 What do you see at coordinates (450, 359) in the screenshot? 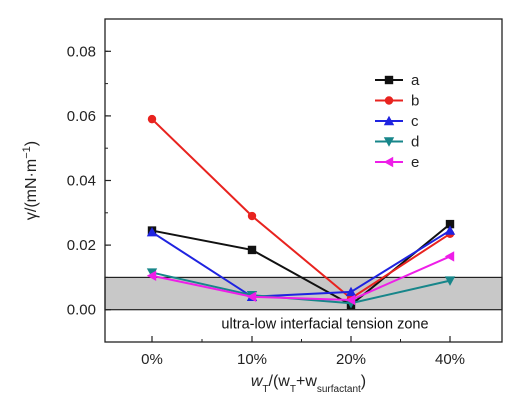
I see `x-tick-label: 40%` at bounding box center [450, 359].